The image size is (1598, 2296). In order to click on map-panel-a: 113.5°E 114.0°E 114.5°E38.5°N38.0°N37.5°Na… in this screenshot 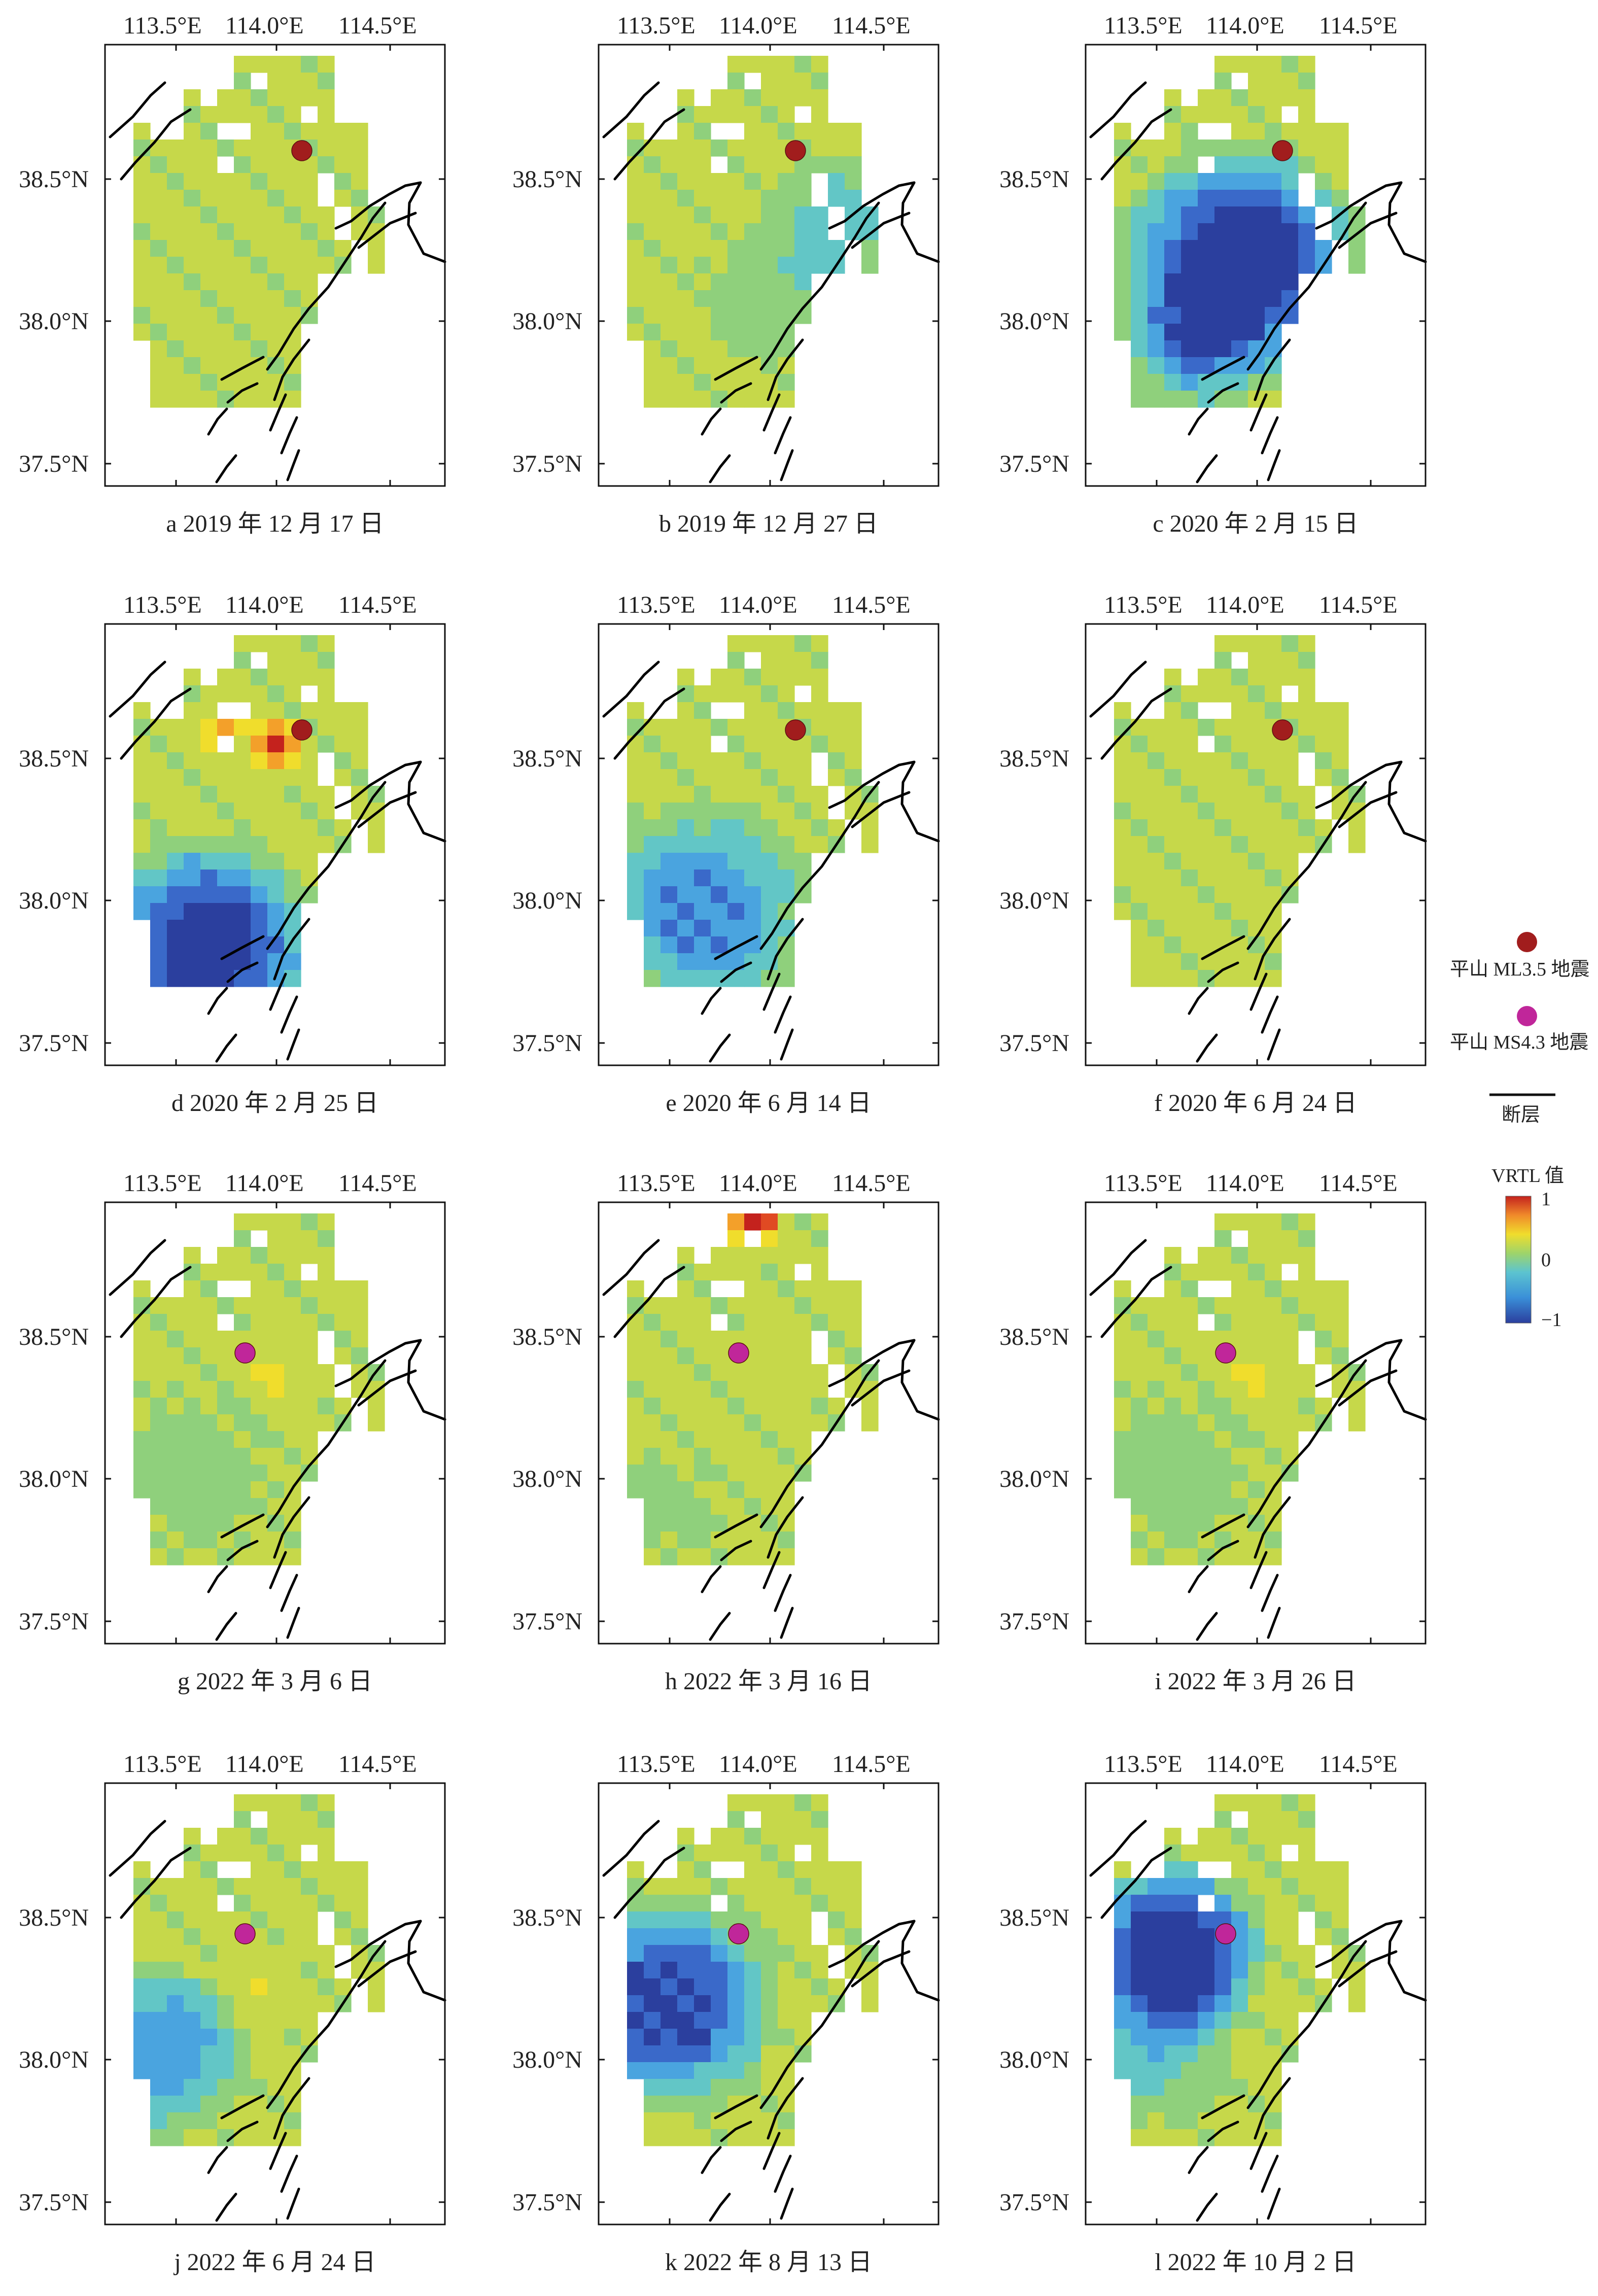, I will do `click(232, 274)`.